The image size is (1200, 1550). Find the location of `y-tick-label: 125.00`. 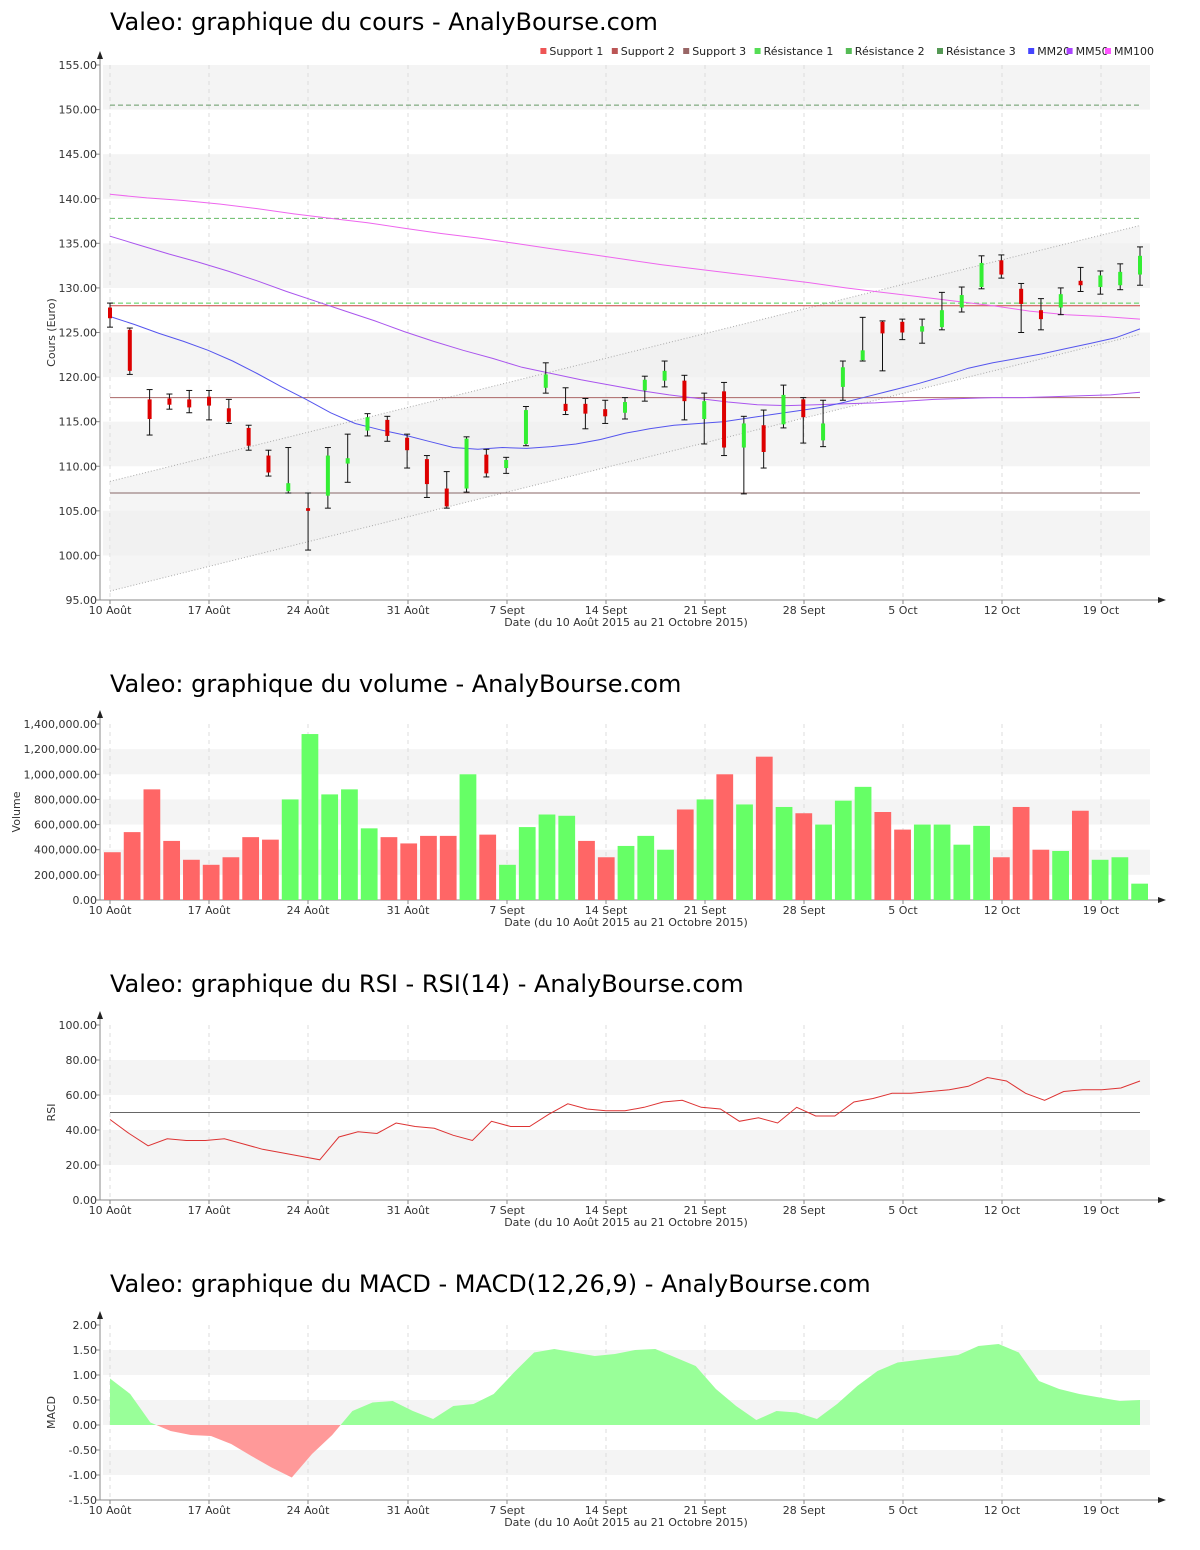

y-tick-label: 125.00 is located at coordinates (78, 333).